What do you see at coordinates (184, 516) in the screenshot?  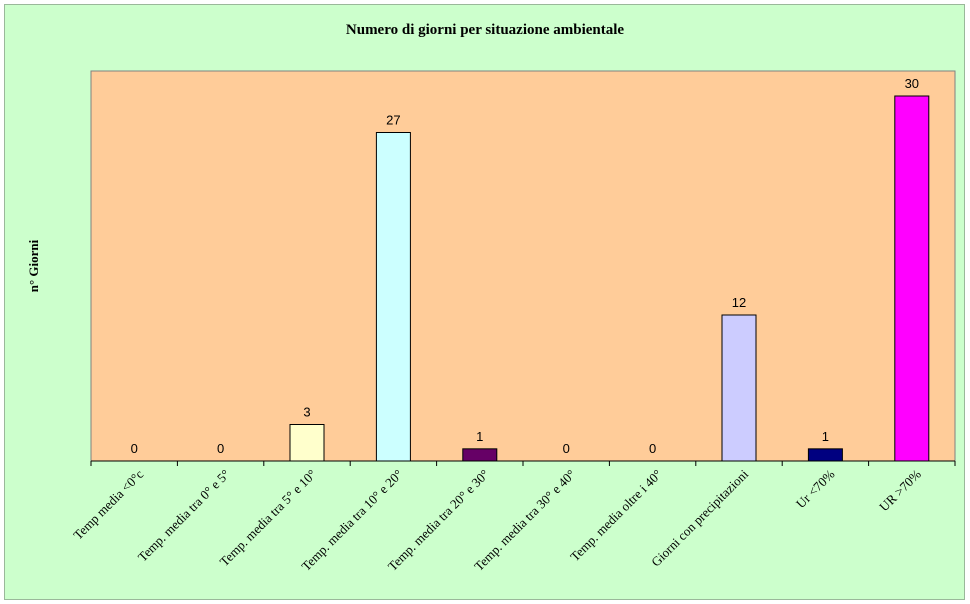 I see `x-tick-label: Temp. media tra 0° e 5°` at bounding box center [184, 516].